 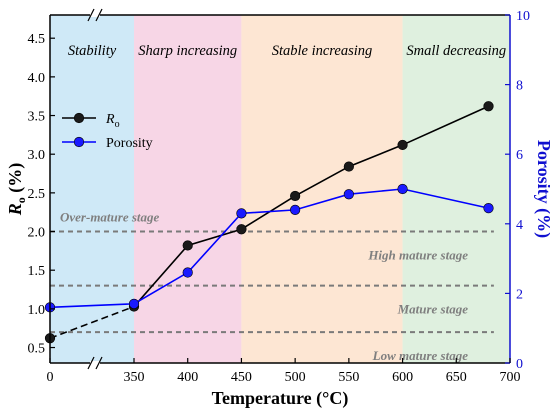 I want to click on left-axis-title: Ro (%), so click(x=16, y=190).